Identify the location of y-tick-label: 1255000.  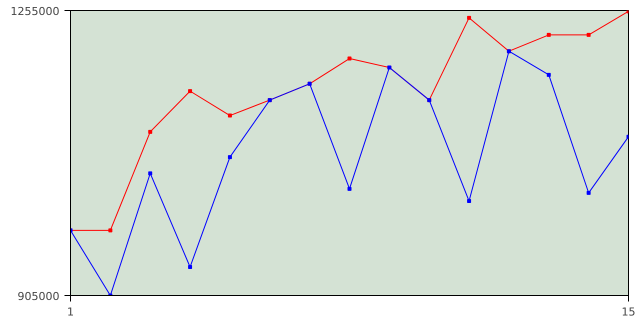
(35, 11).